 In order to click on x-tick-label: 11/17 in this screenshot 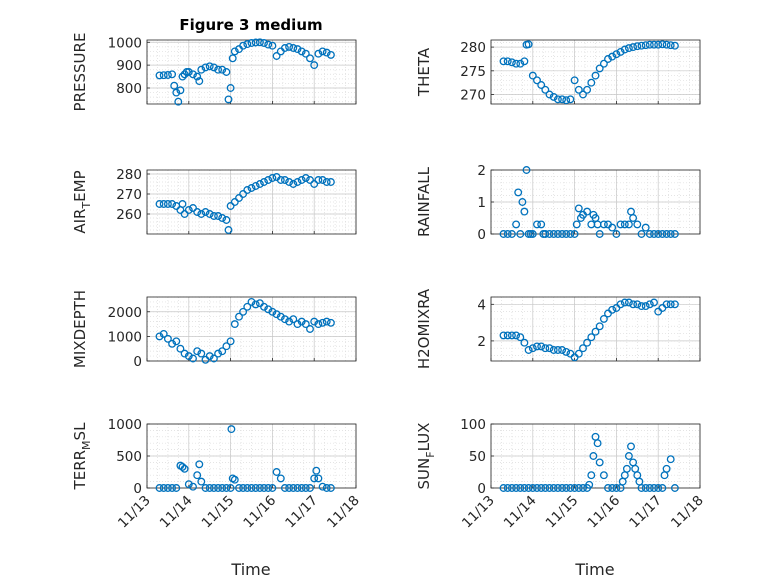, I will do `click(645, 512)`.